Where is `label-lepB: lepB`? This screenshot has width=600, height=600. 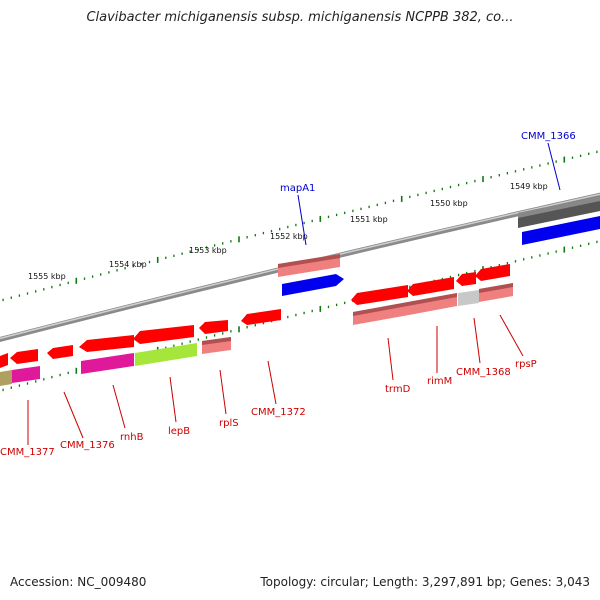 label-lepB: lepB is located at coordinates (179, 431).